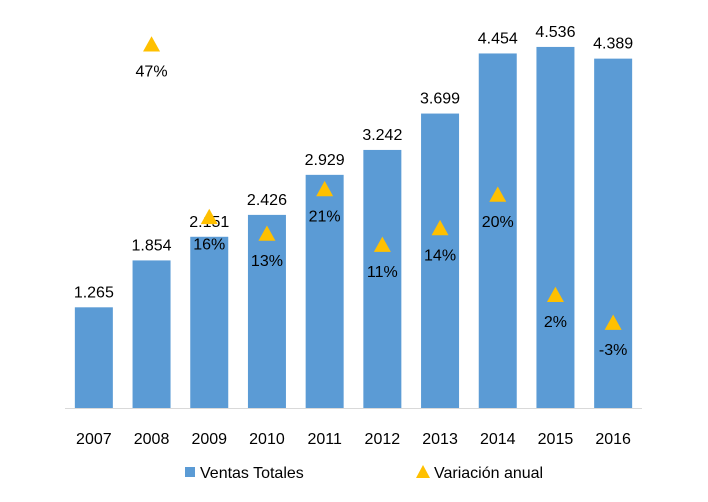 The width and height of the screenshot is (708, 502). Describe the element at coordinates (498, 439) in the screenshot. I see `x-tick-label: 2014` at that location.